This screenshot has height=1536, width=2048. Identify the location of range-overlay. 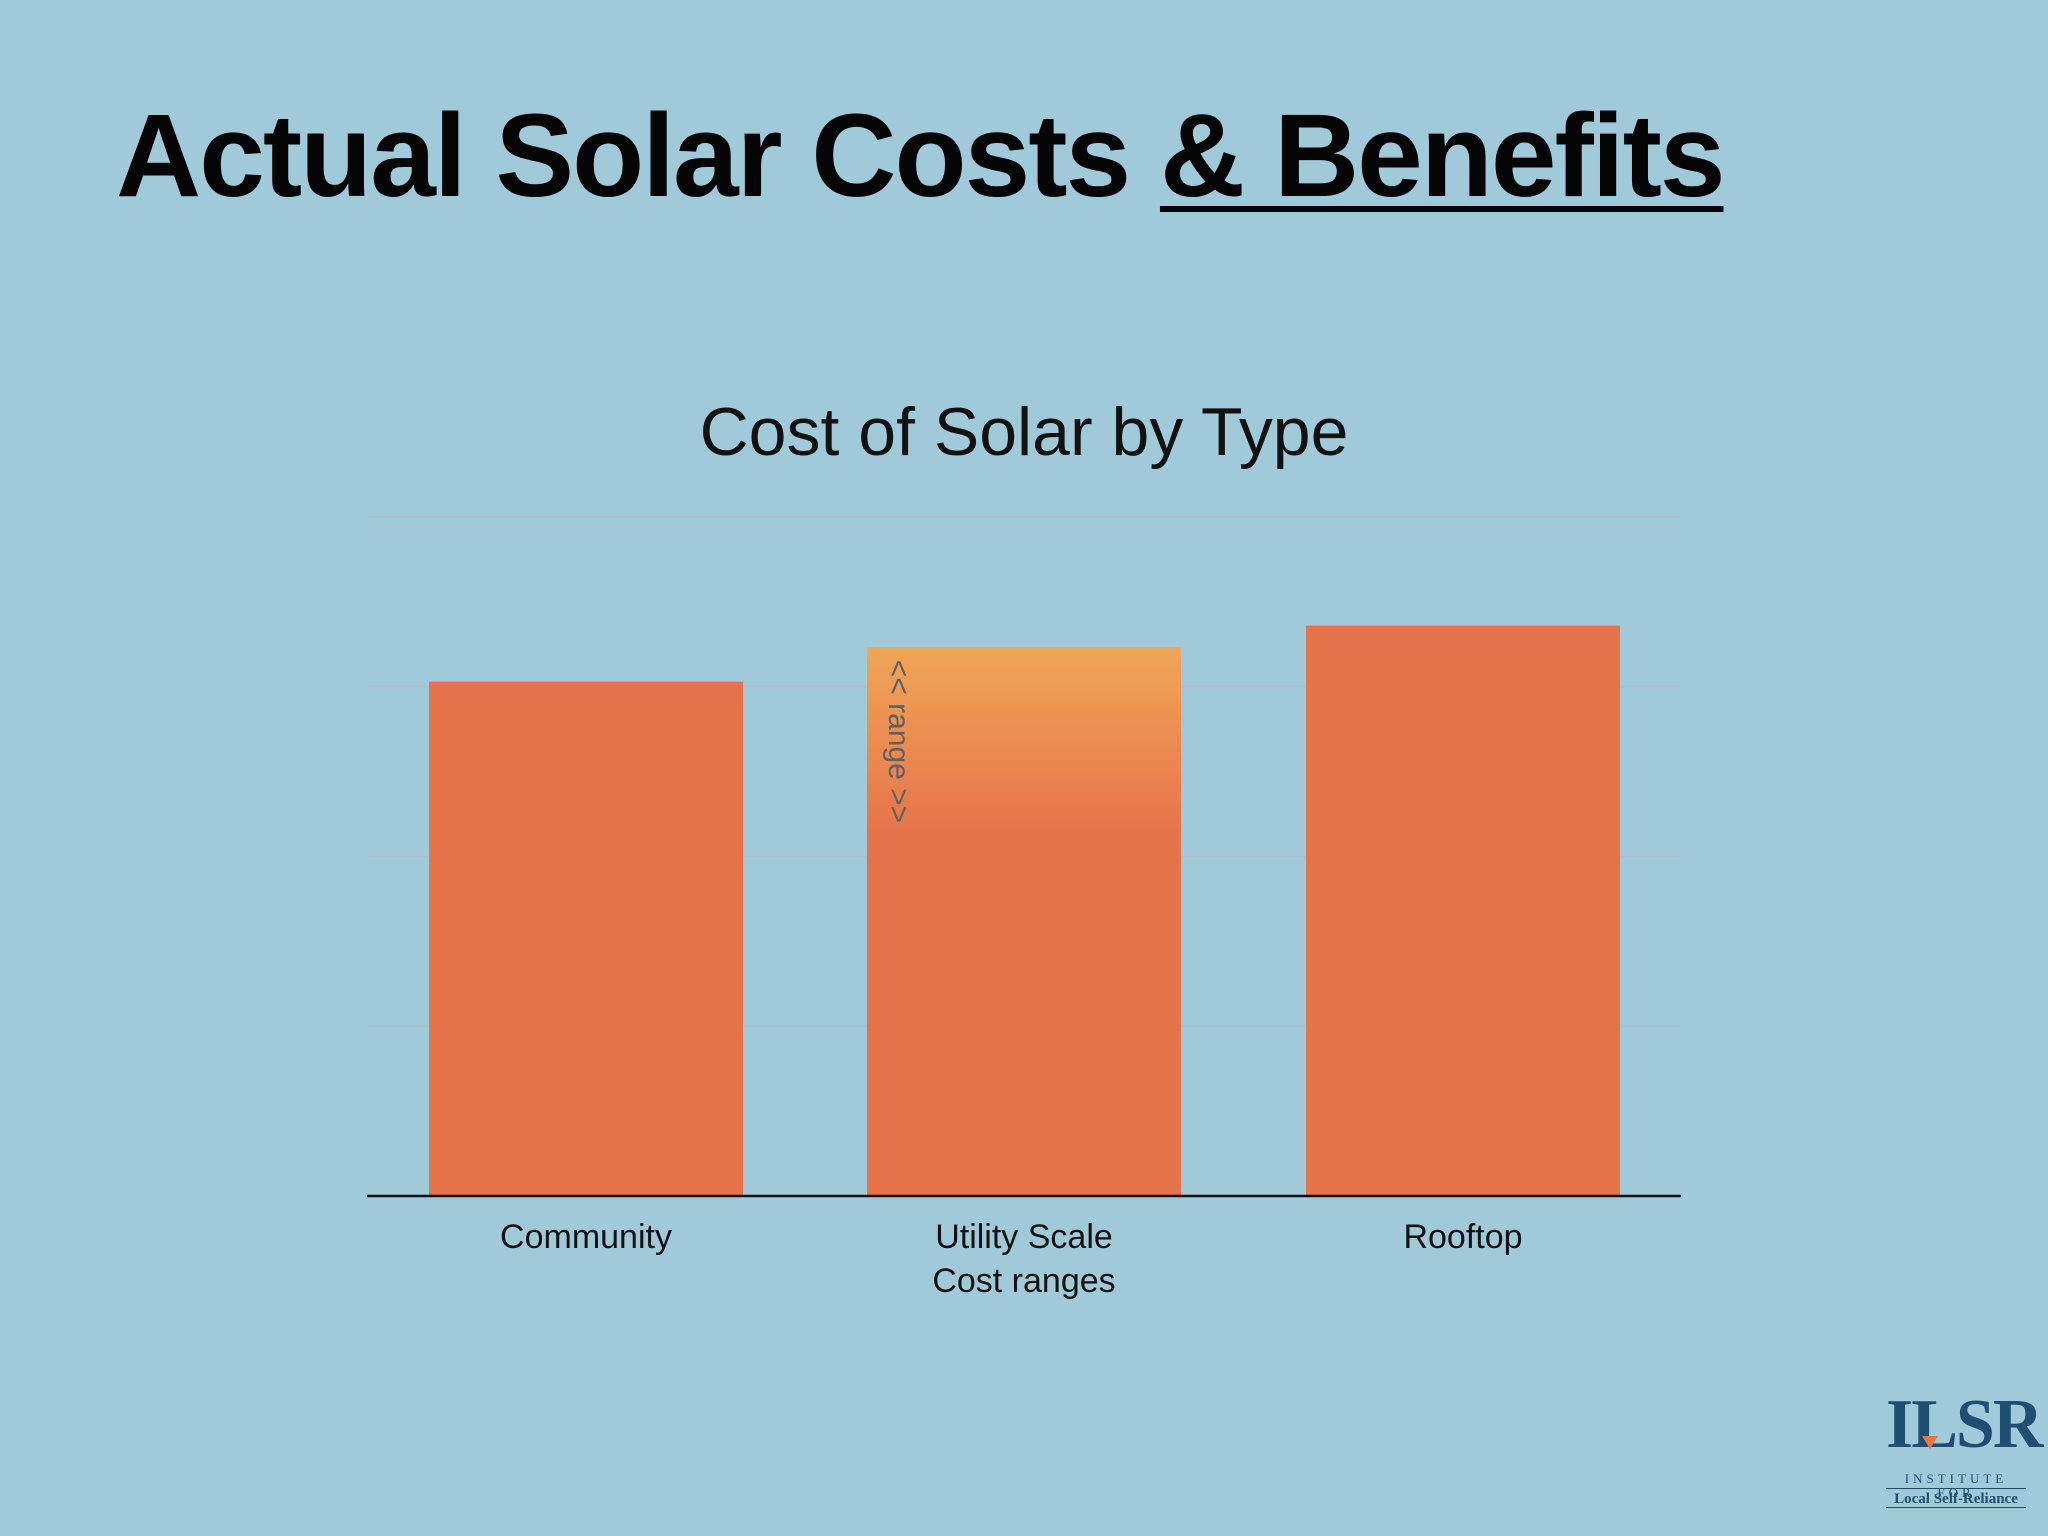
(1024, 739).